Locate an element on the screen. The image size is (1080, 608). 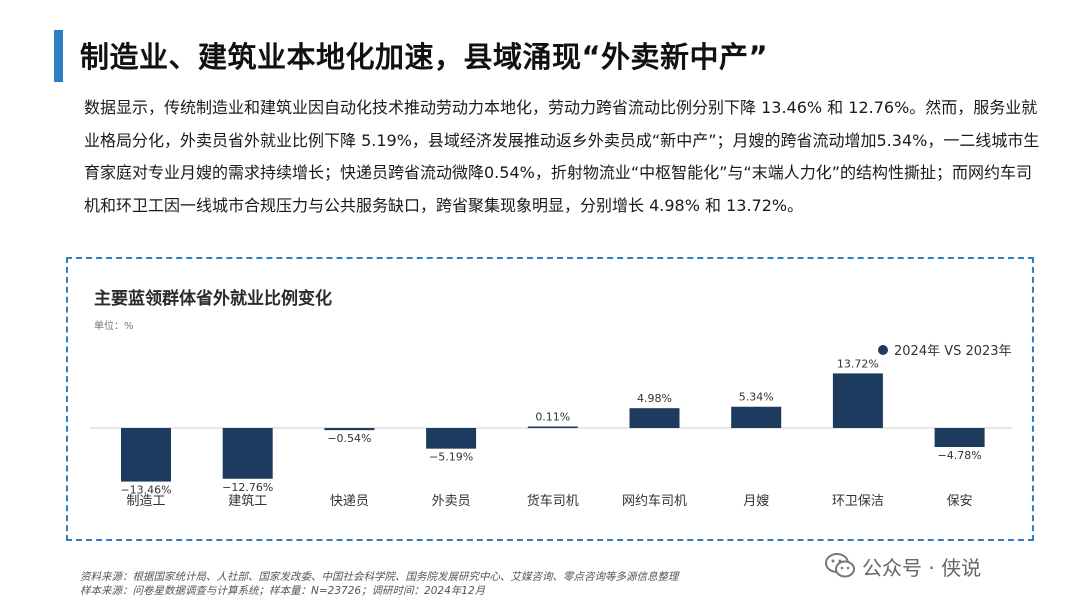
chart-title: 主要蓝领群体省外就业比例变化 is located at coordinates (213, 298).